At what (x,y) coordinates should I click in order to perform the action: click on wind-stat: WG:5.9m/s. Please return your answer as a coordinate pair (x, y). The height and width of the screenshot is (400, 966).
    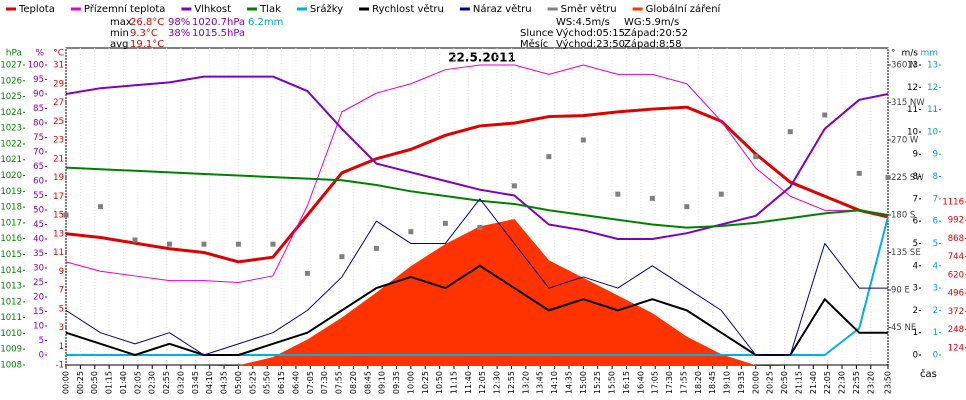
    Looking at the image, I should click on (651, 22).